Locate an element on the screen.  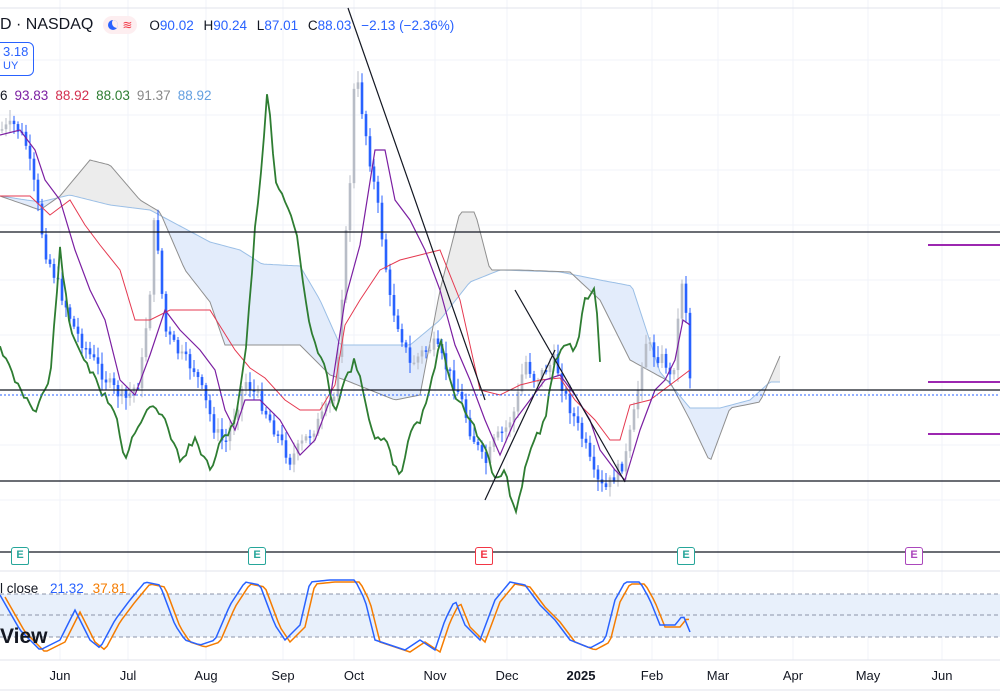
earnings-event-3: E is located at coordinates (686, 556).